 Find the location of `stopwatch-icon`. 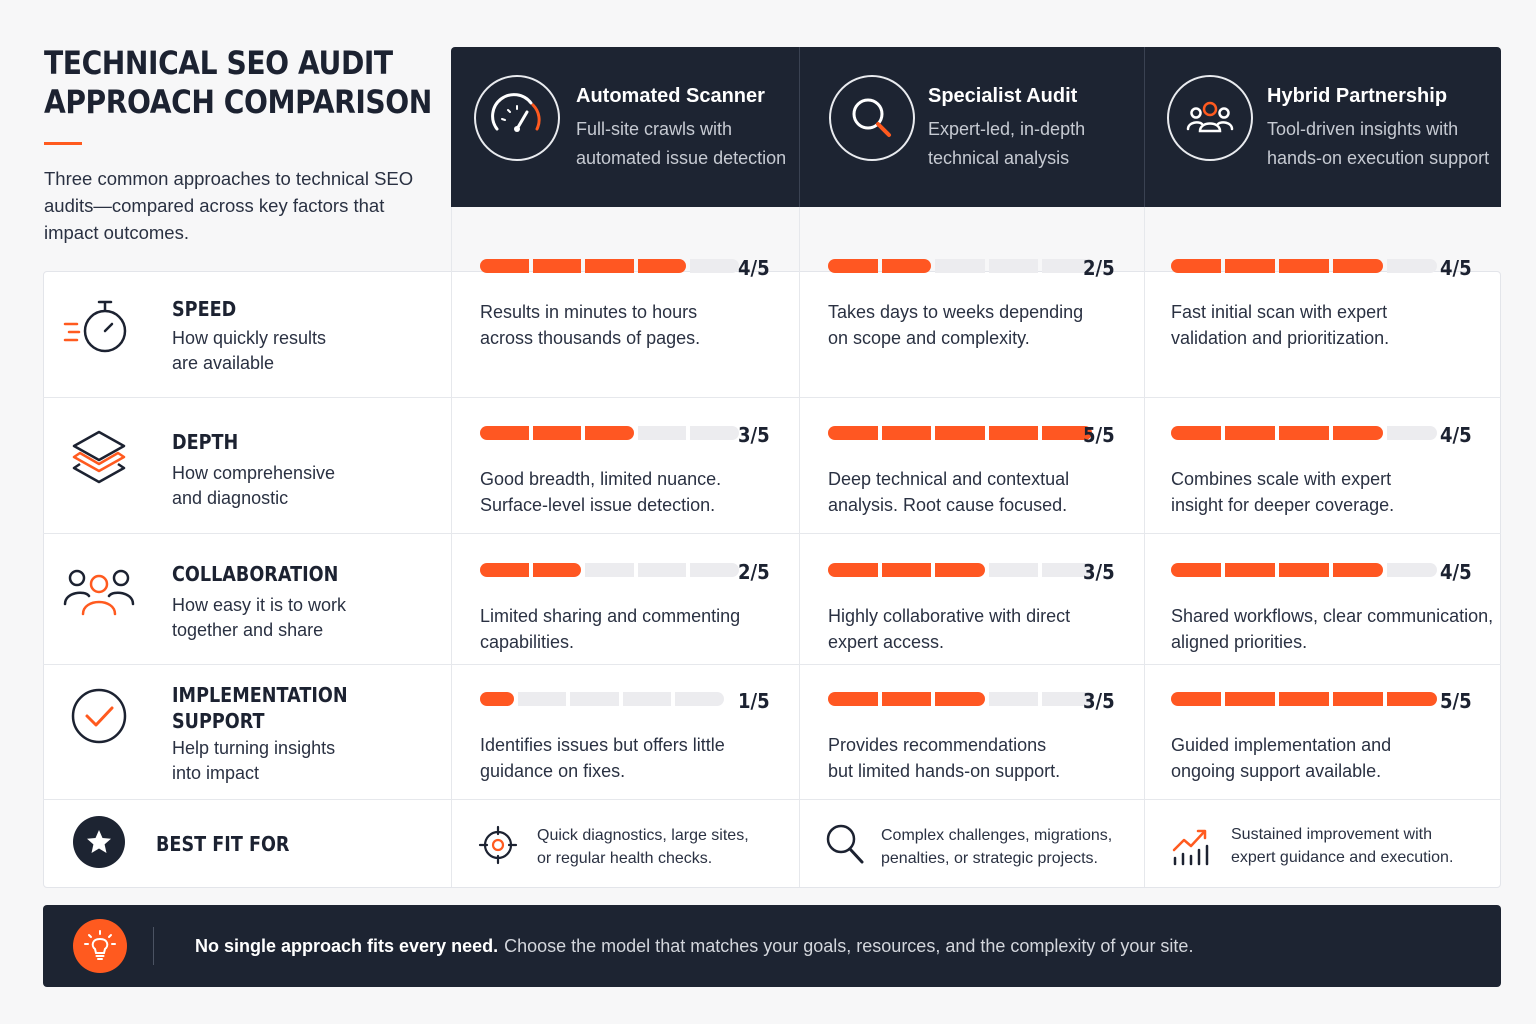

stopwatch-icon is located at coordinates (99, 328).